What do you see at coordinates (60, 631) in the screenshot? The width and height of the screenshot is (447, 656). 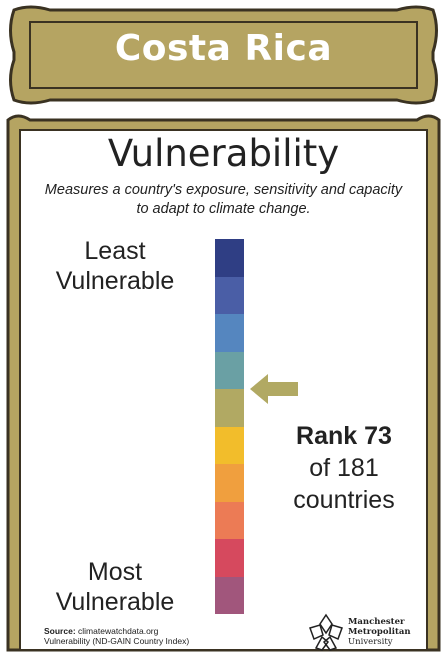 I see `source-label: Source:` at bounding box center [60, 631].